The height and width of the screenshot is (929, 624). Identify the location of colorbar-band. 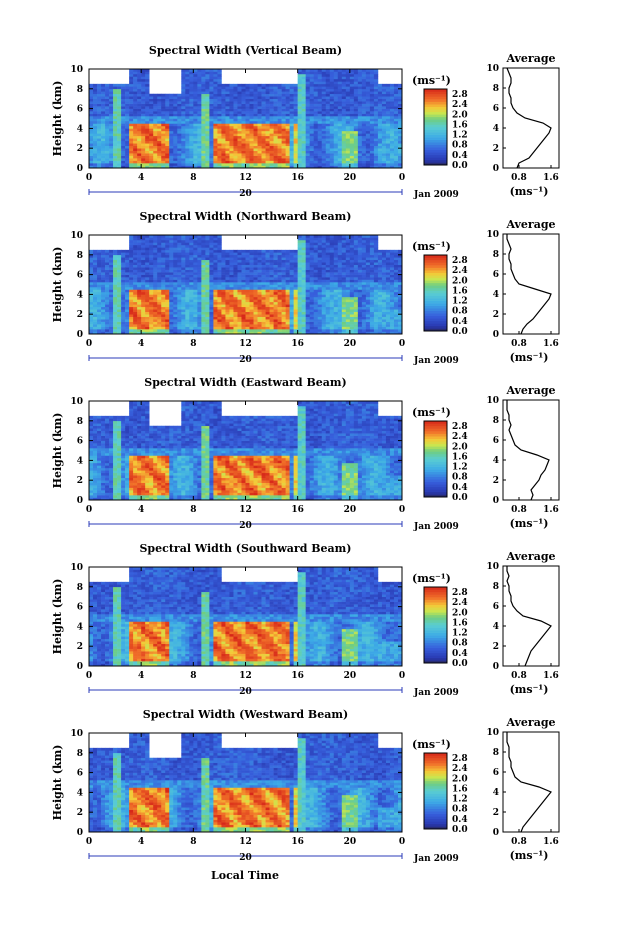
(435, 144).